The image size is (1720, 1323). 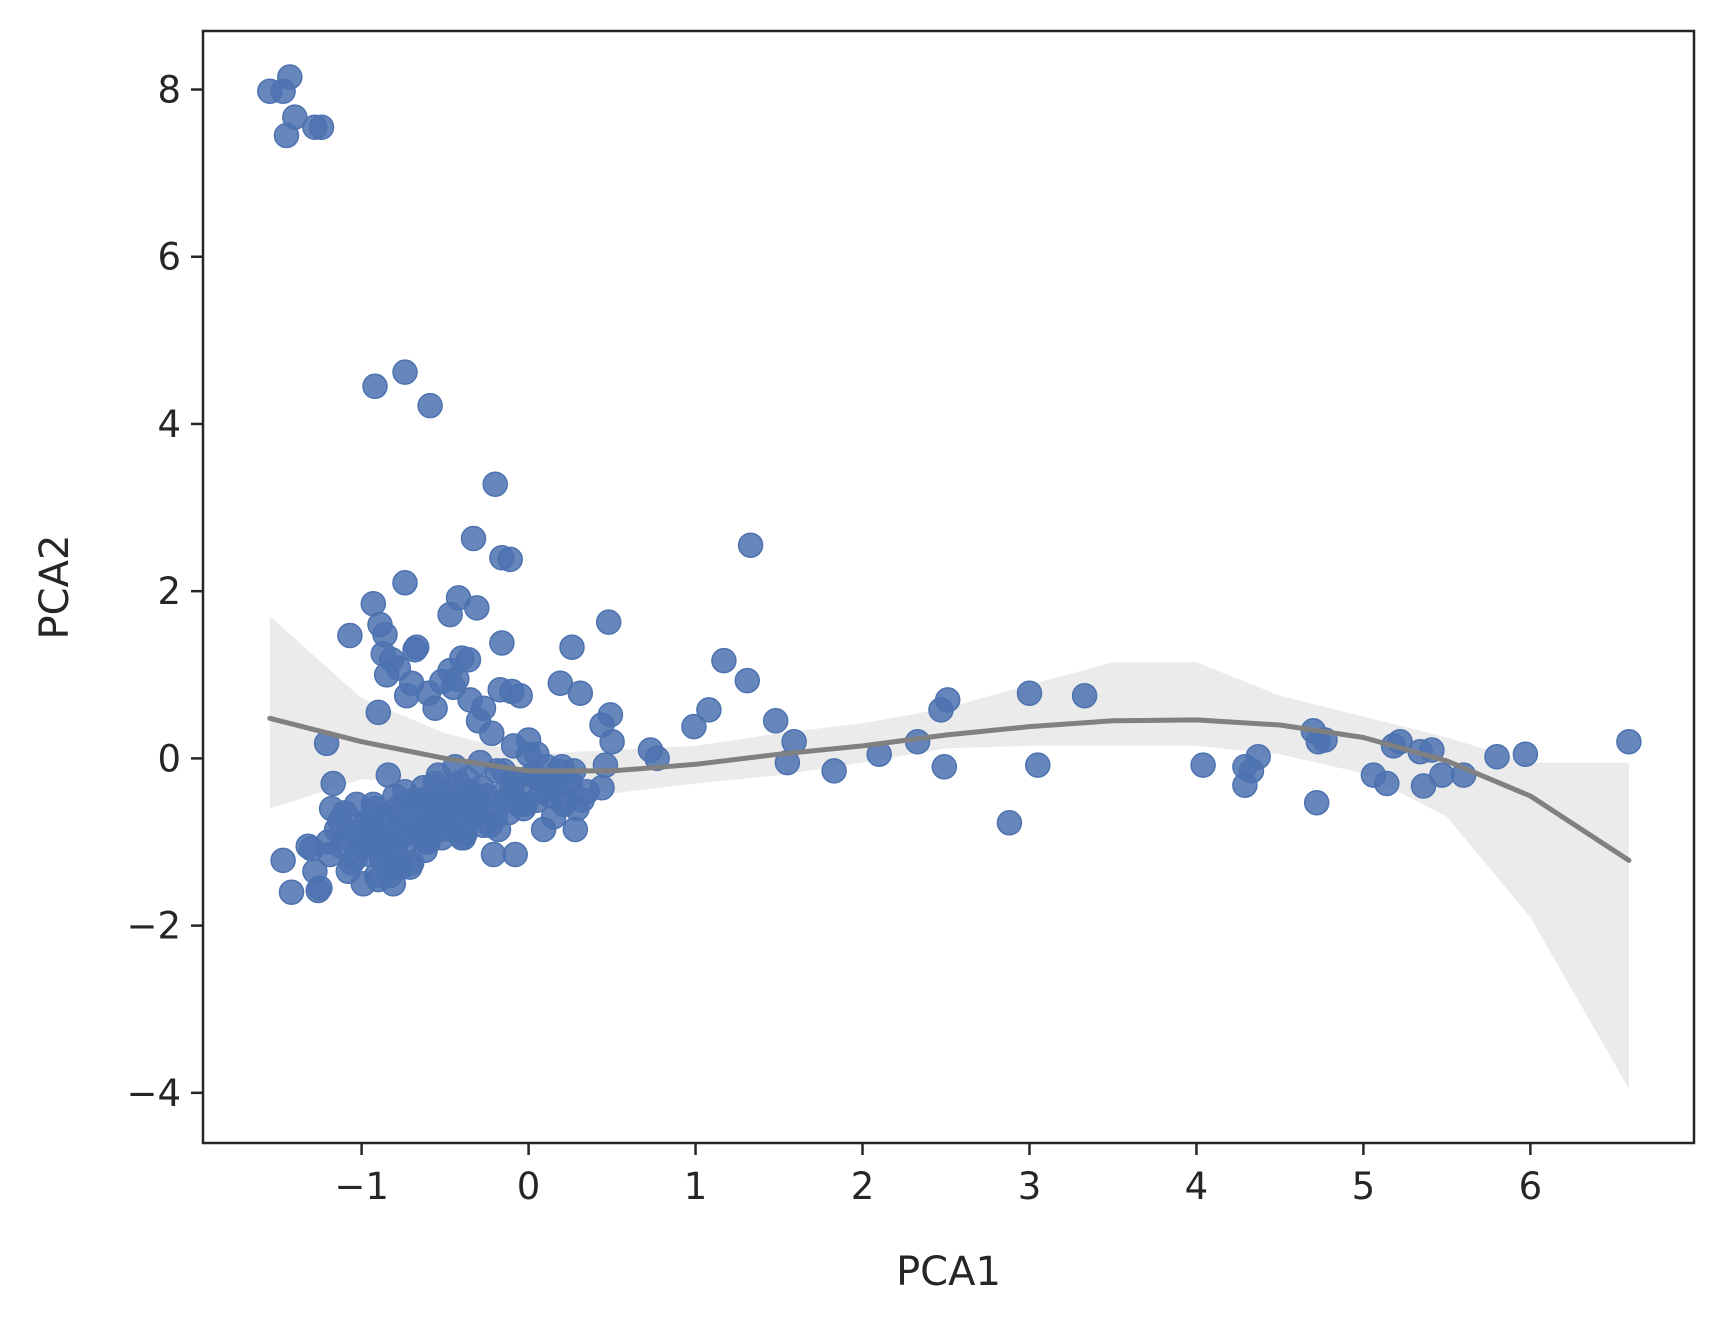 I want to click on y-tick-label: −2, so click(x=153, y=926).